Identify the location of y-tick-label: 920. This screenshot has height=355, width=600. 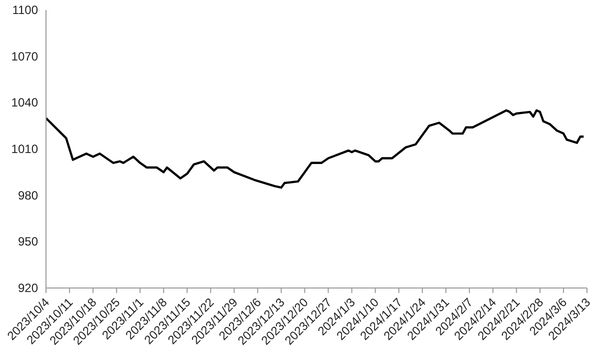
(28, 288).